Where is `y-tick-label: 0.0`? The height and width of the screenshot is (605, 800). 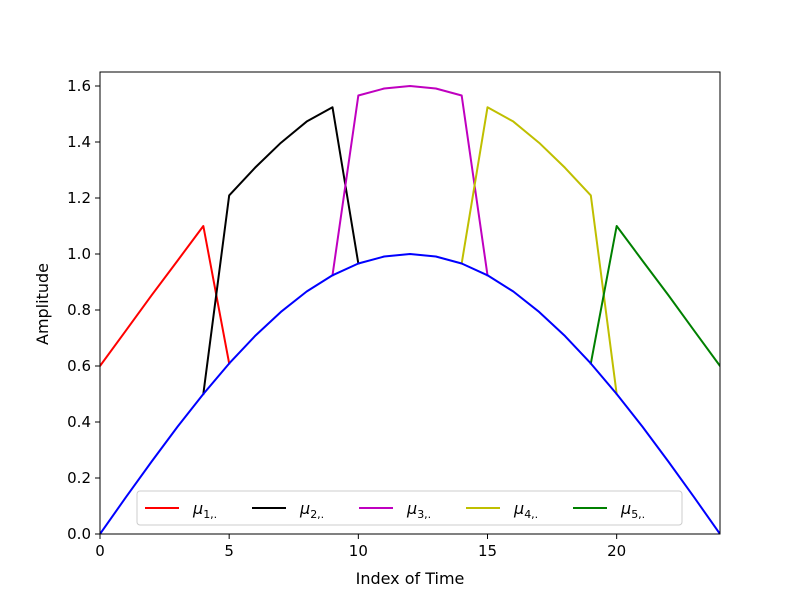 y-tick-label: 0.0 is located at coordinates (79, 534).